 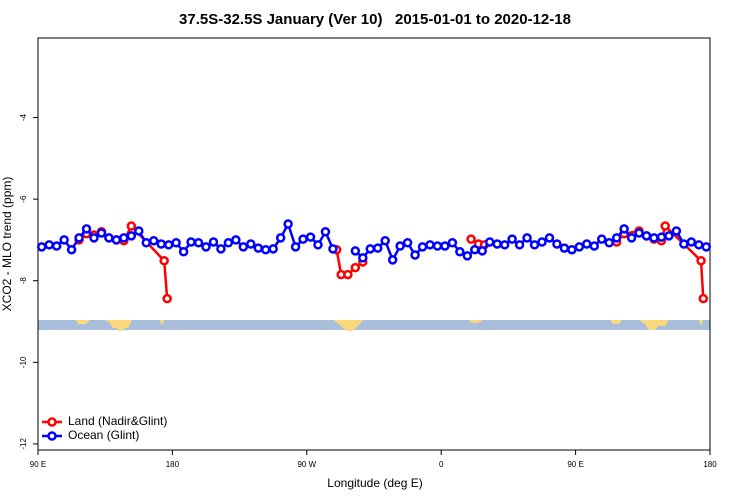 What do you see at coordinates (117, 421) in the screenshot?
I see `legend-label: Land (Nadir&Glint)` at bounding box center [117, 421].